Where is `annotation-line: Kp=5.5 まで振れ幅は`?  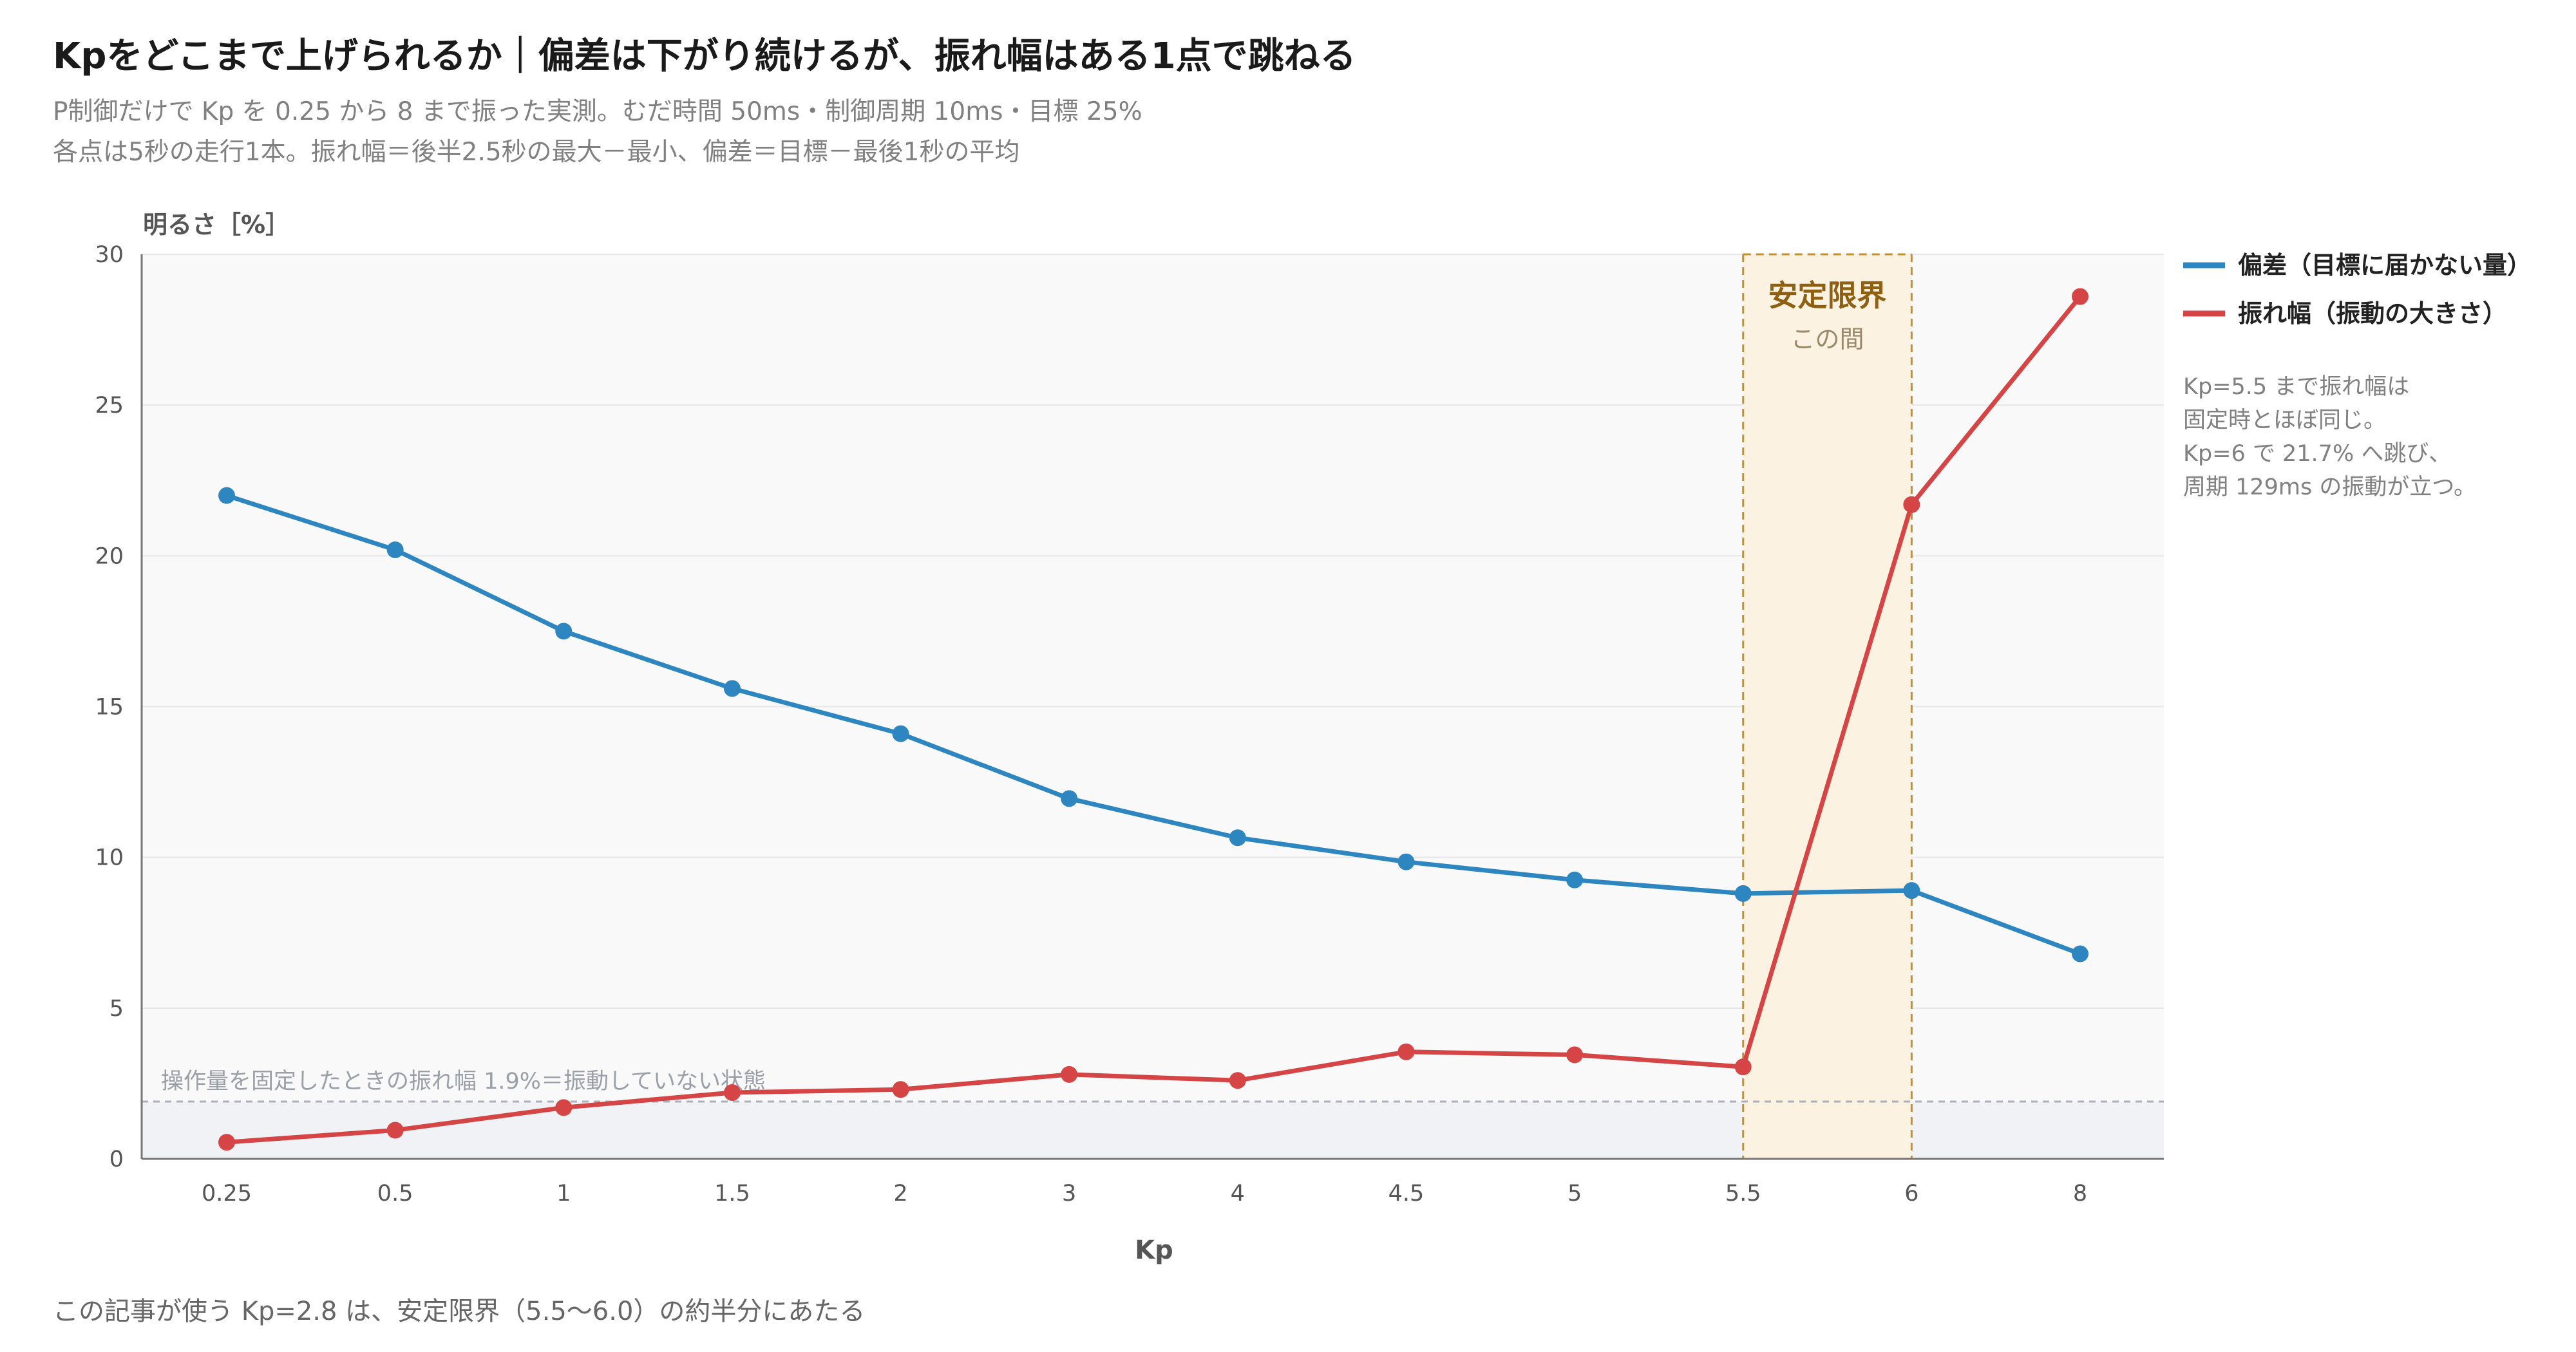 annotation-line: Kp=5.5 まで振れ幅は is located at coordinates (2296, 387).